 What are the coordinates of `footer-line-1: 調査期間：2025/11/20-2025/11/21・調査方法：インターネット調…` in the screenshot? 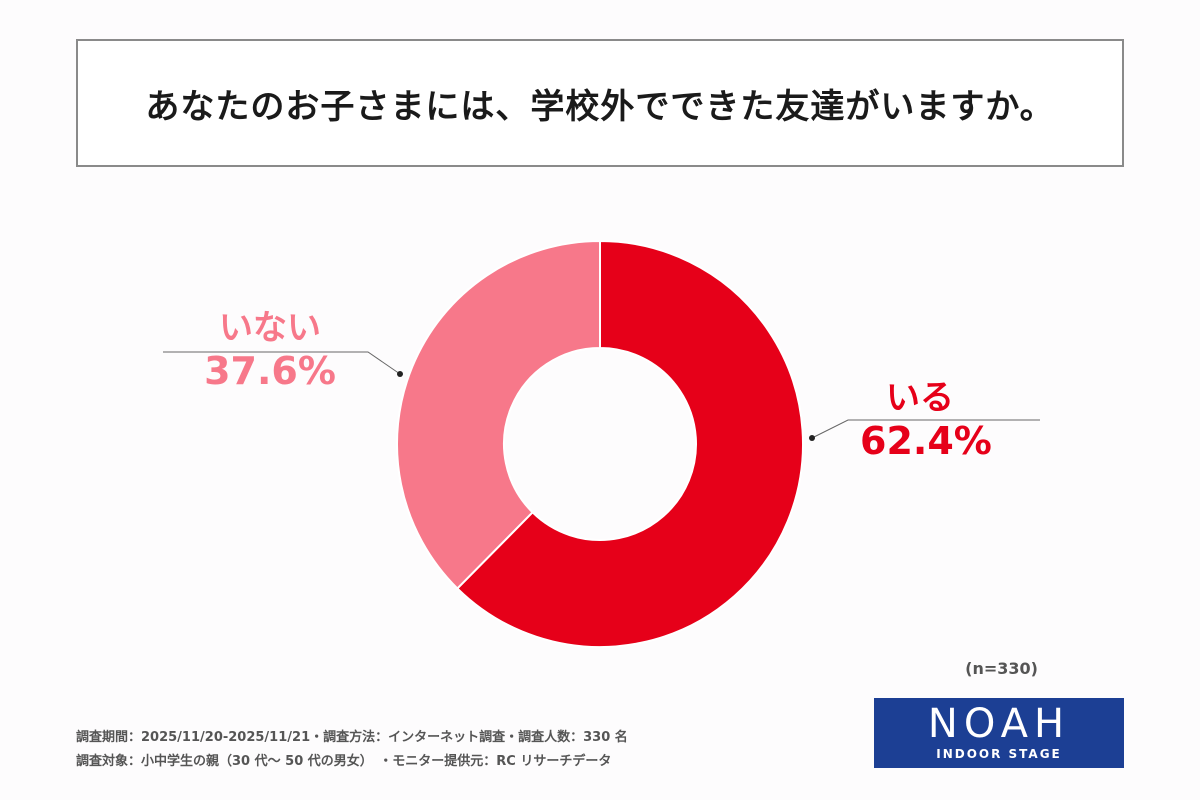 It's located at (352, 737).